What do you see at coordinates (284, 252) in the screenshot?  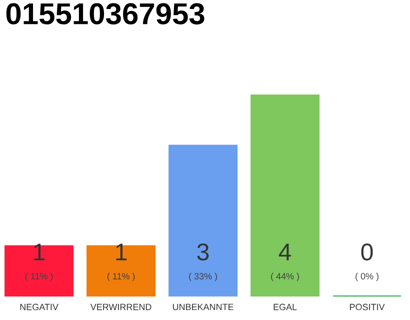 I see `annotation: 4` at bounding box center [284, 252].